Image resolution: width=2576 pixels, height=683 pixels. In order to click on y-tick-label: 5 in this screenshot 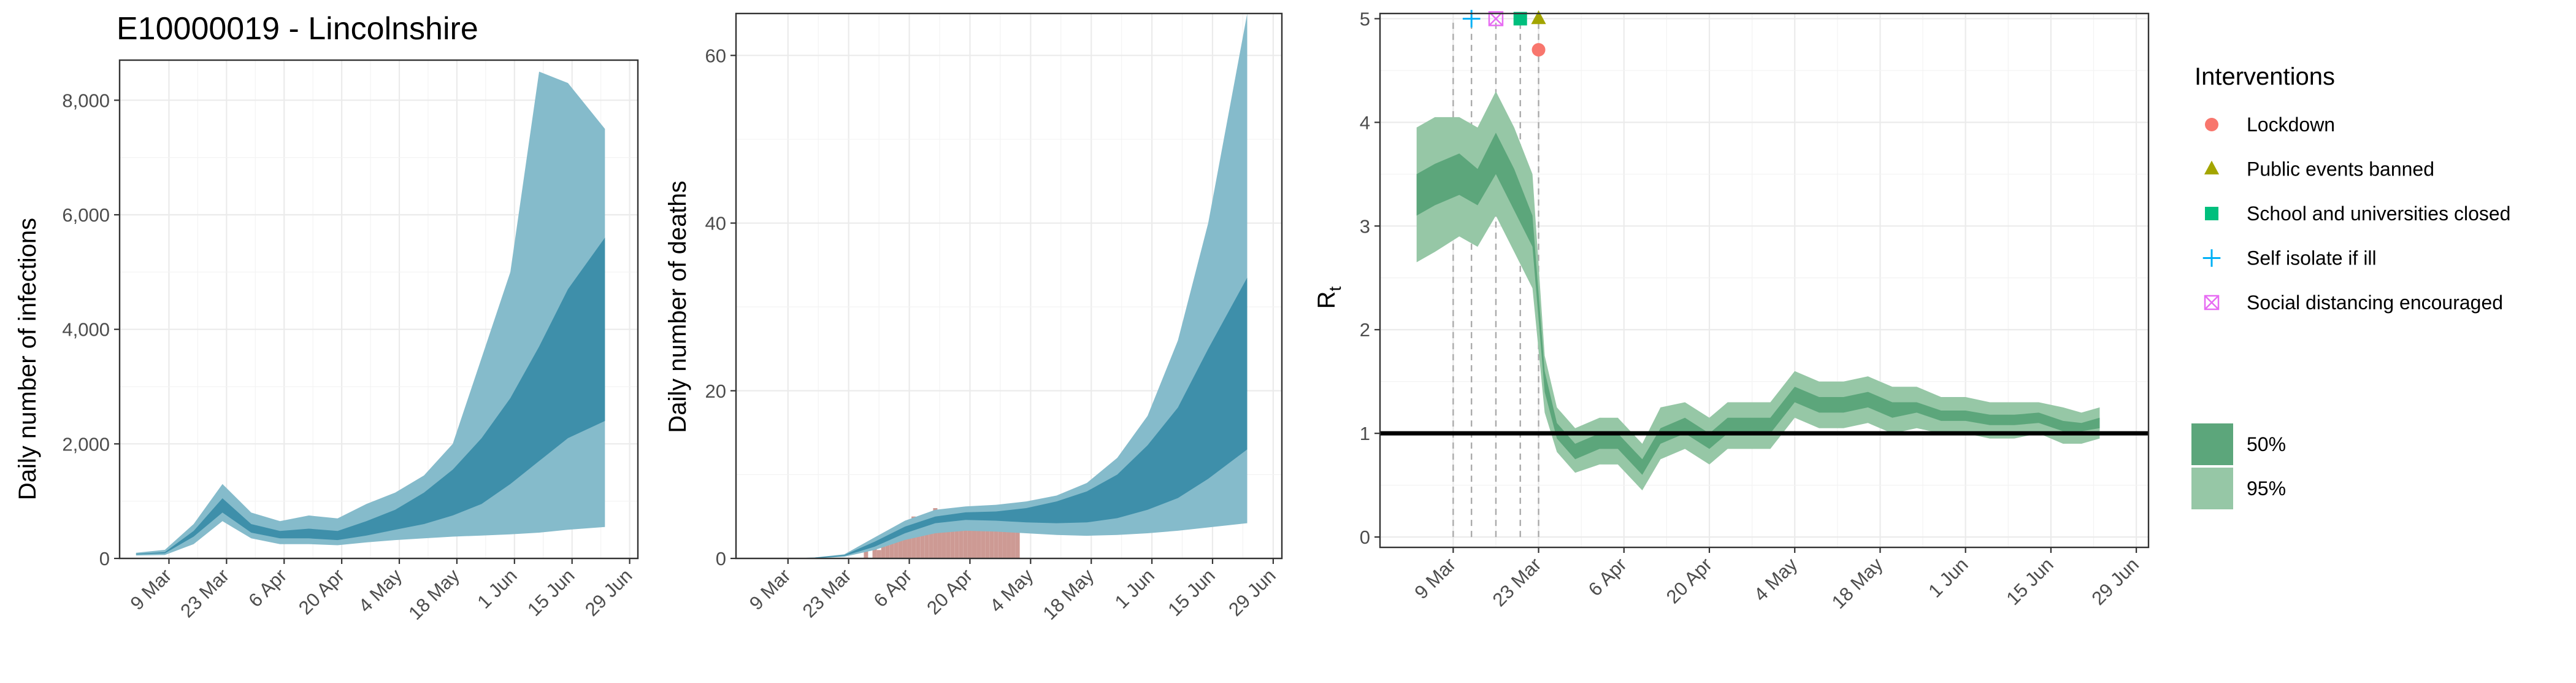, I will do `click(1365, 18)`.